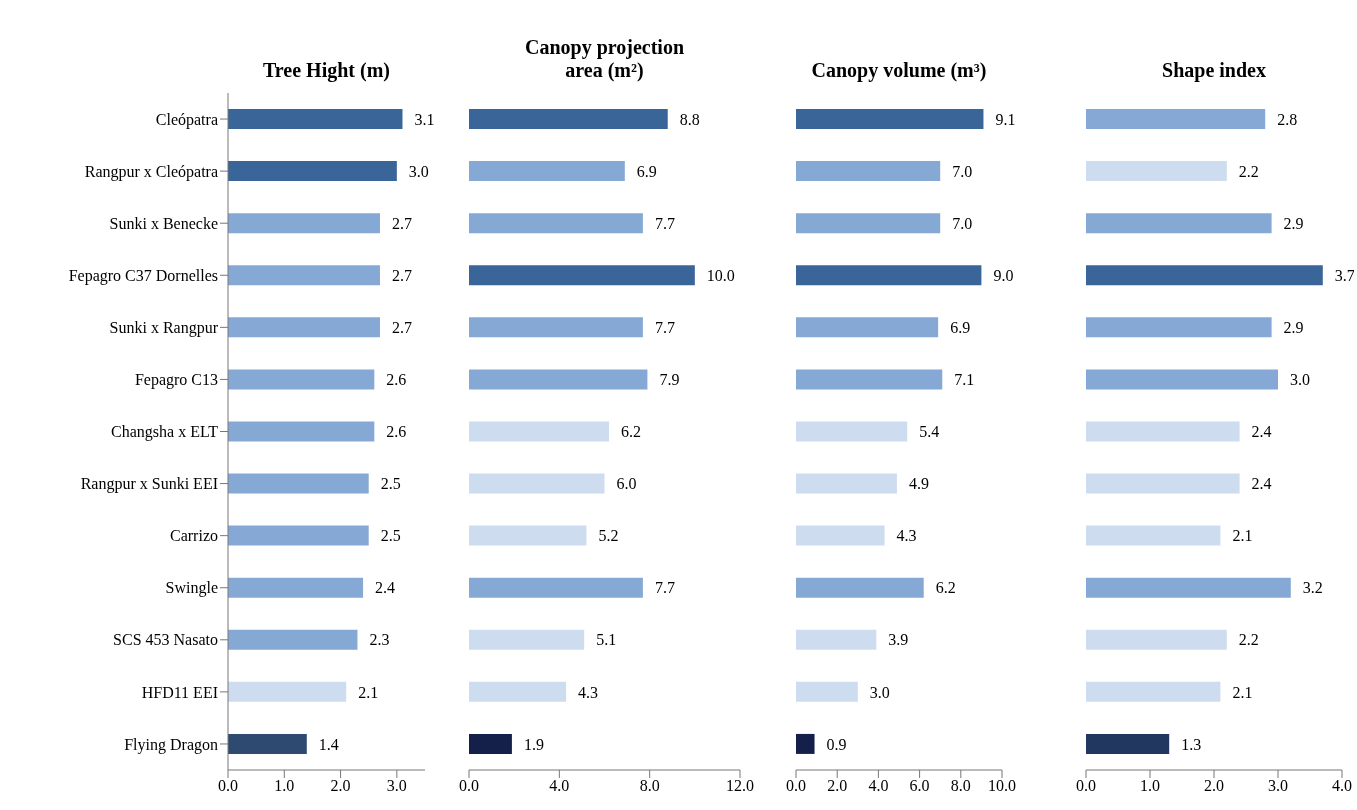 The height and width of the screenshot is (810, 1357). I want to click on data-label: 5.4, so click(929, 432).